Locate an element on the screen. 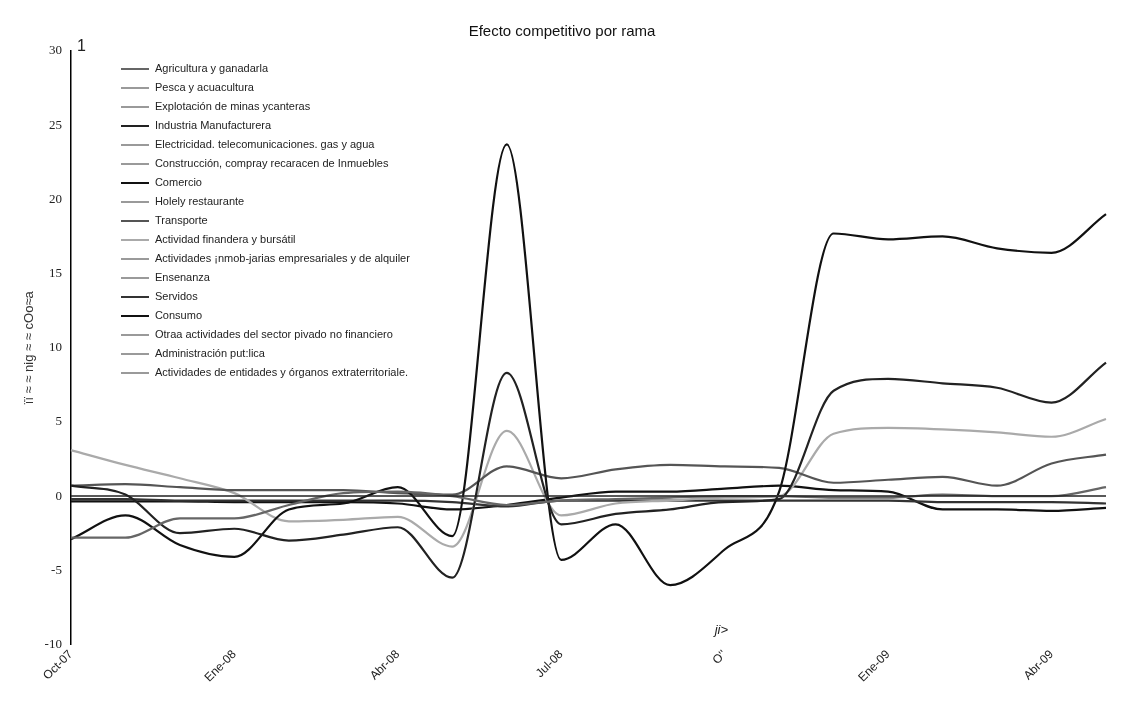  y-axis-title: ïï ≈ ≈ nig ≈ ≈ cOo≈a is located at coordinates (29, 347).